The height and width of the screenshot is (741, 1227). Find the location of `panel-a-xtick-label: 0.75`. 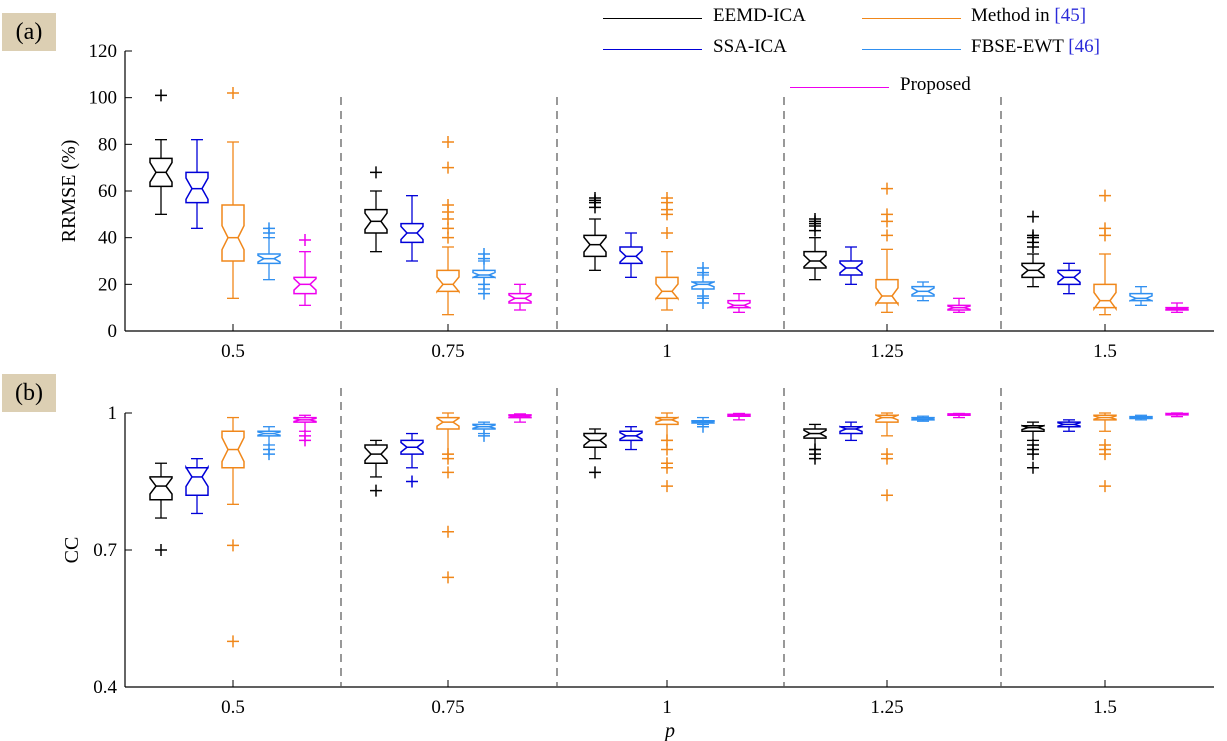

panel-a-xtick-label: 0.75 is located at coordinates (447, 351).